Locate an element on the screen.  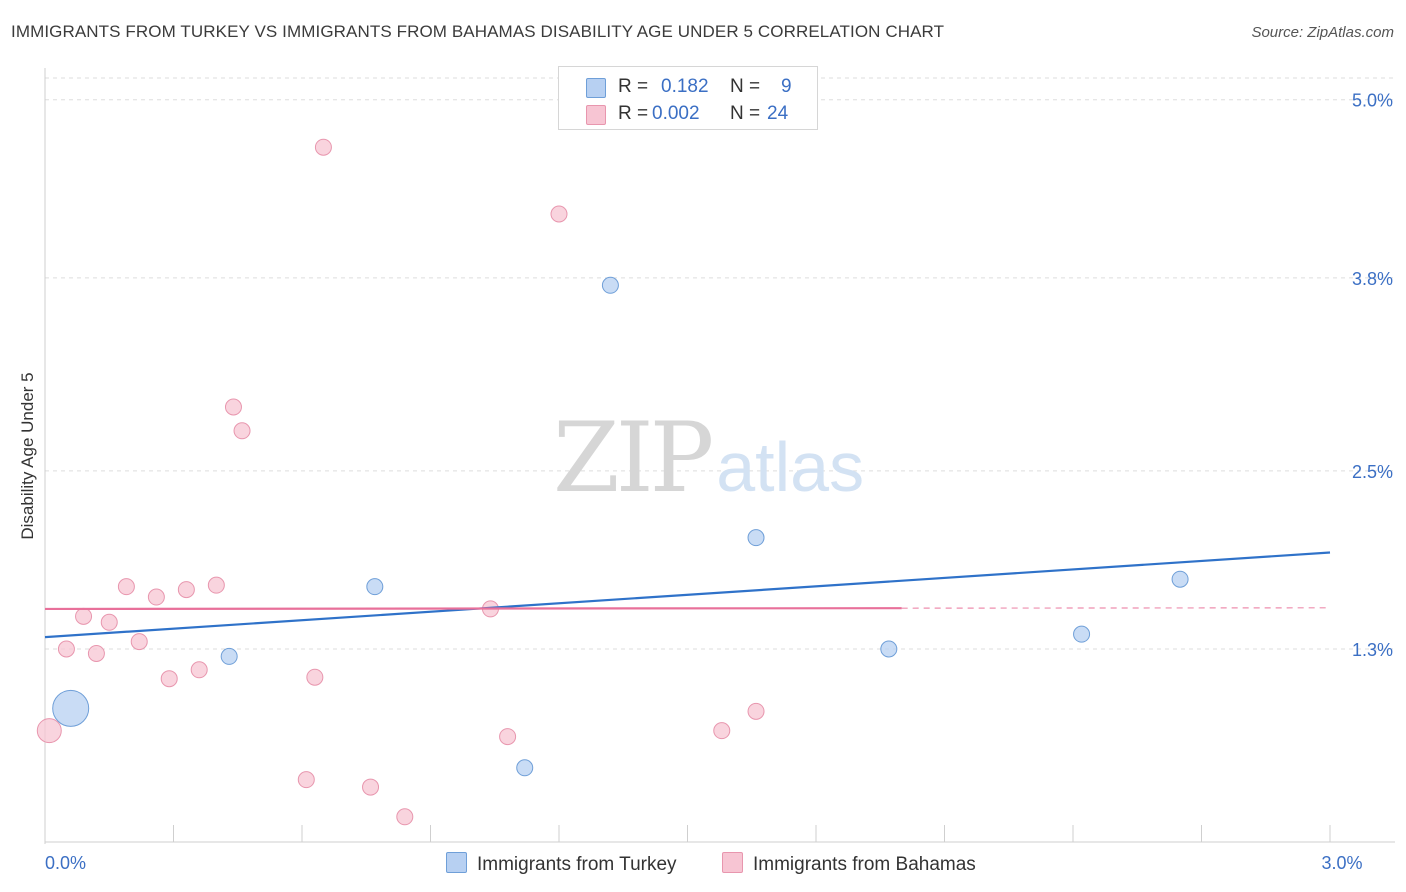
legend-swatch-bahamas is located at coordinates (596, 115).